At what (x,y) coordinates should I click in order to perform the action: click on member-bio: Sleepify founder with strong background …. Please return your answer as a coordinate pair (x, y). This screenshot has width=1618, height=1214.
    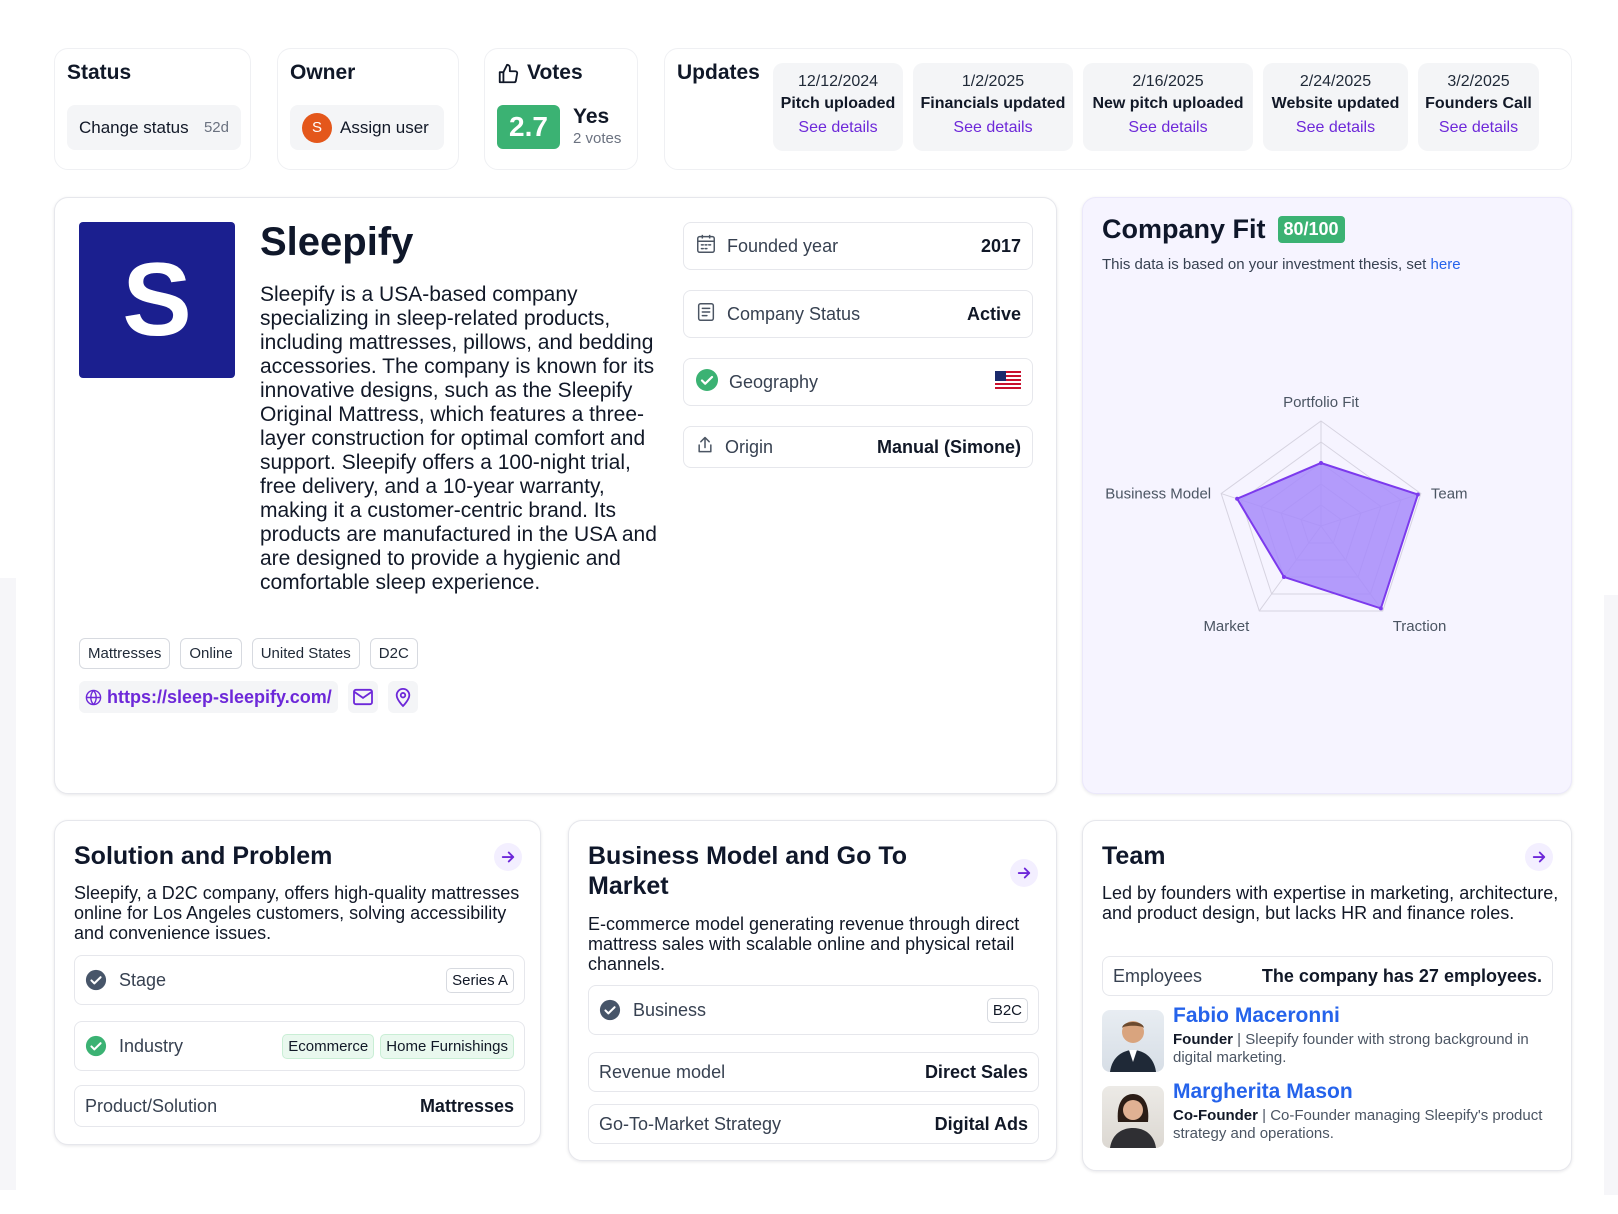
    Looking at the image, I should click on (1351, 1048).